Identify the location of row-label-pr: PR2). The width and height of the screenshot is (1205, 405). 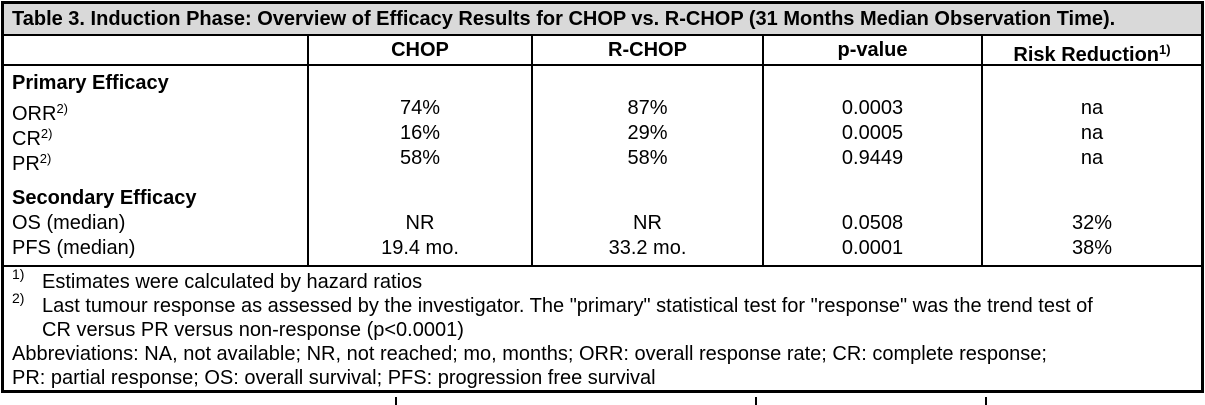
(32, 161).